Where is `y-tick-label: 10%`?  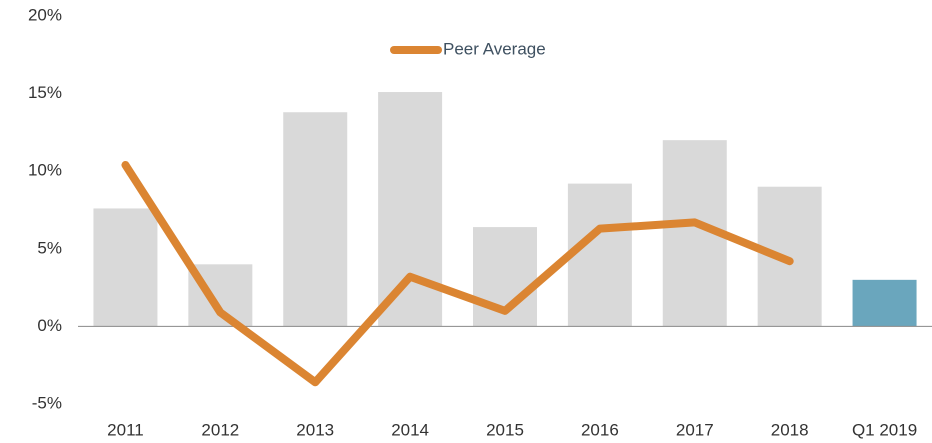 y-tick-label: 10% is located at coordinates (45, 170).